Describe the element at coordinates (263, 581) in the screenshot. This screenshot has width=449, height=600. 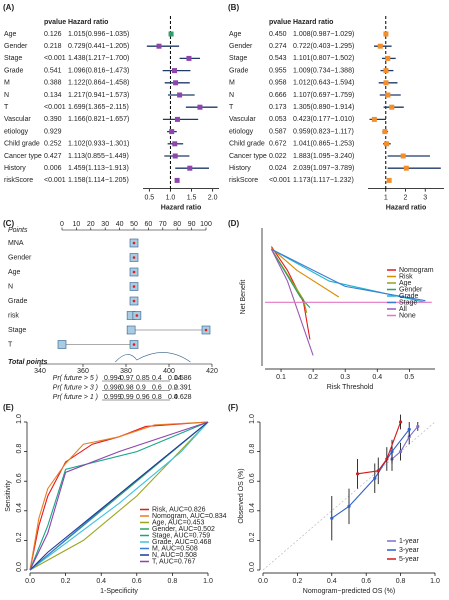
I see `x-tick-label: 0.0` at that location.